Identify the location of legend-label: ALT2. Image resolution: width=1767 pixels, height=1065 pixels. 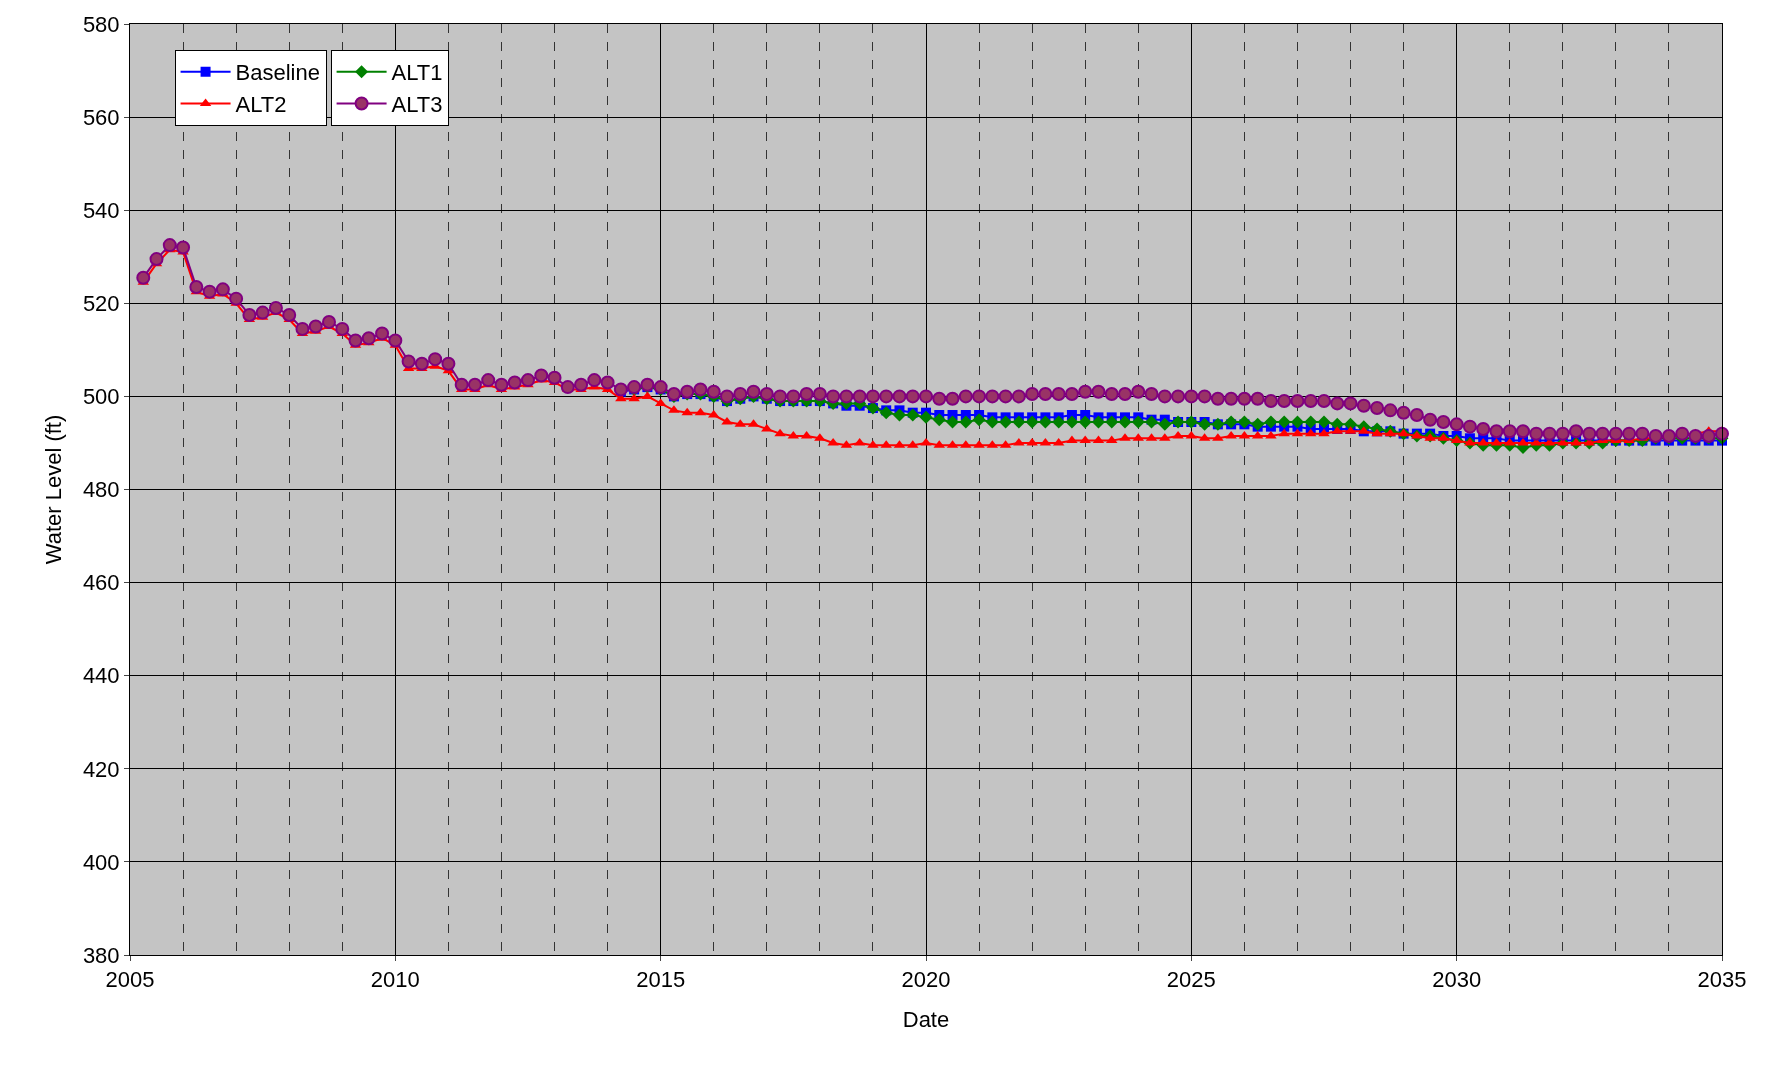
(261, 105).